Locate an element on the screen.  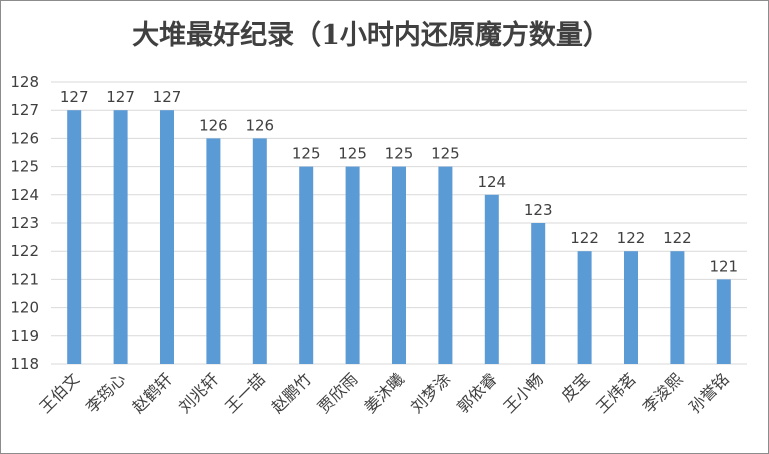
x-tick-label: 皮宝 is located at coordinates (575, 387).